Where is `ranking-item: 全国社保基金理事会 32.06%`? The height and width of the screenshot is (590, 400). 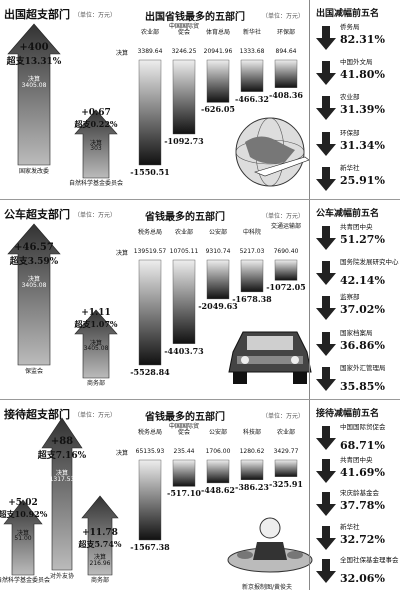 ranking-item: 全国社保基金理事会 32.06% is located at coordinates (355, 571).